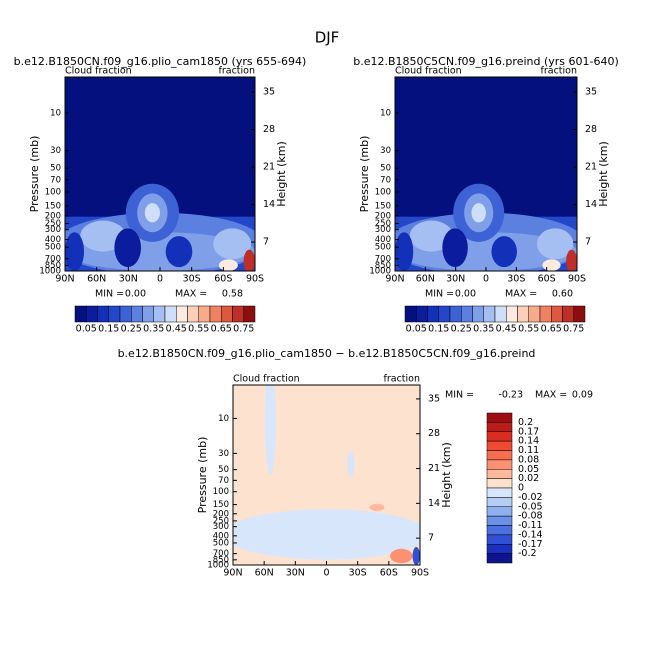 The width and height of the screenshot is (654, 654). Describe the element at coordinates (383, 248) in the screenshot. I see `y-tick-label: 500` at that location.